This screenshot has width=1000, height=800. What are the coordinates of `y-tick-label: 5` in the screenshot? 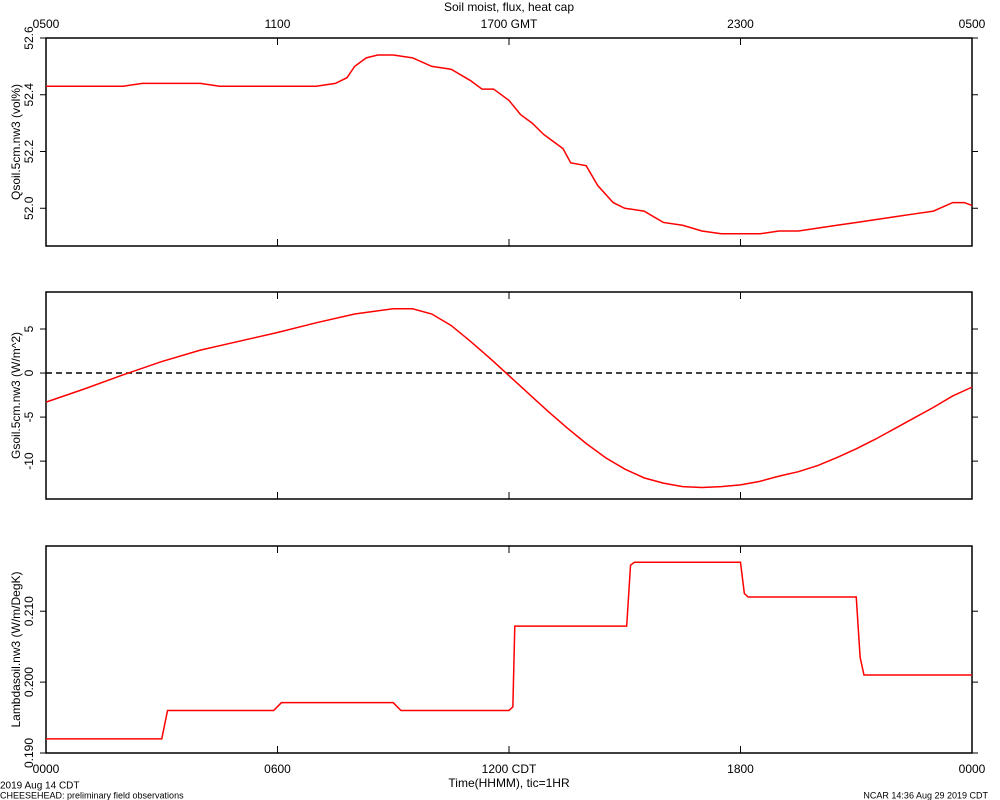 It's located at (29, 328).